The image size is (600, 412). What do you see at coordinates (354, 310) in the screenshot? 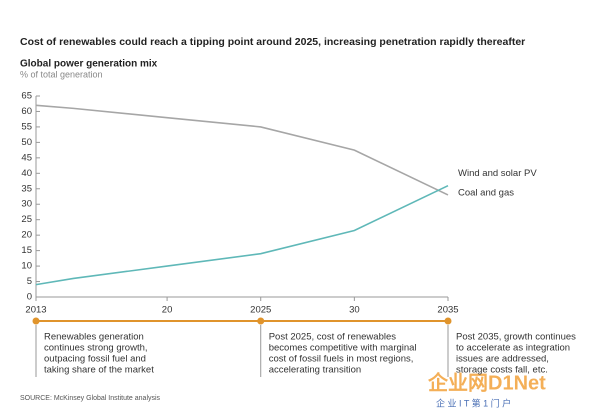
I see `x-tick-label: 30` at bounding box center [354, 310].